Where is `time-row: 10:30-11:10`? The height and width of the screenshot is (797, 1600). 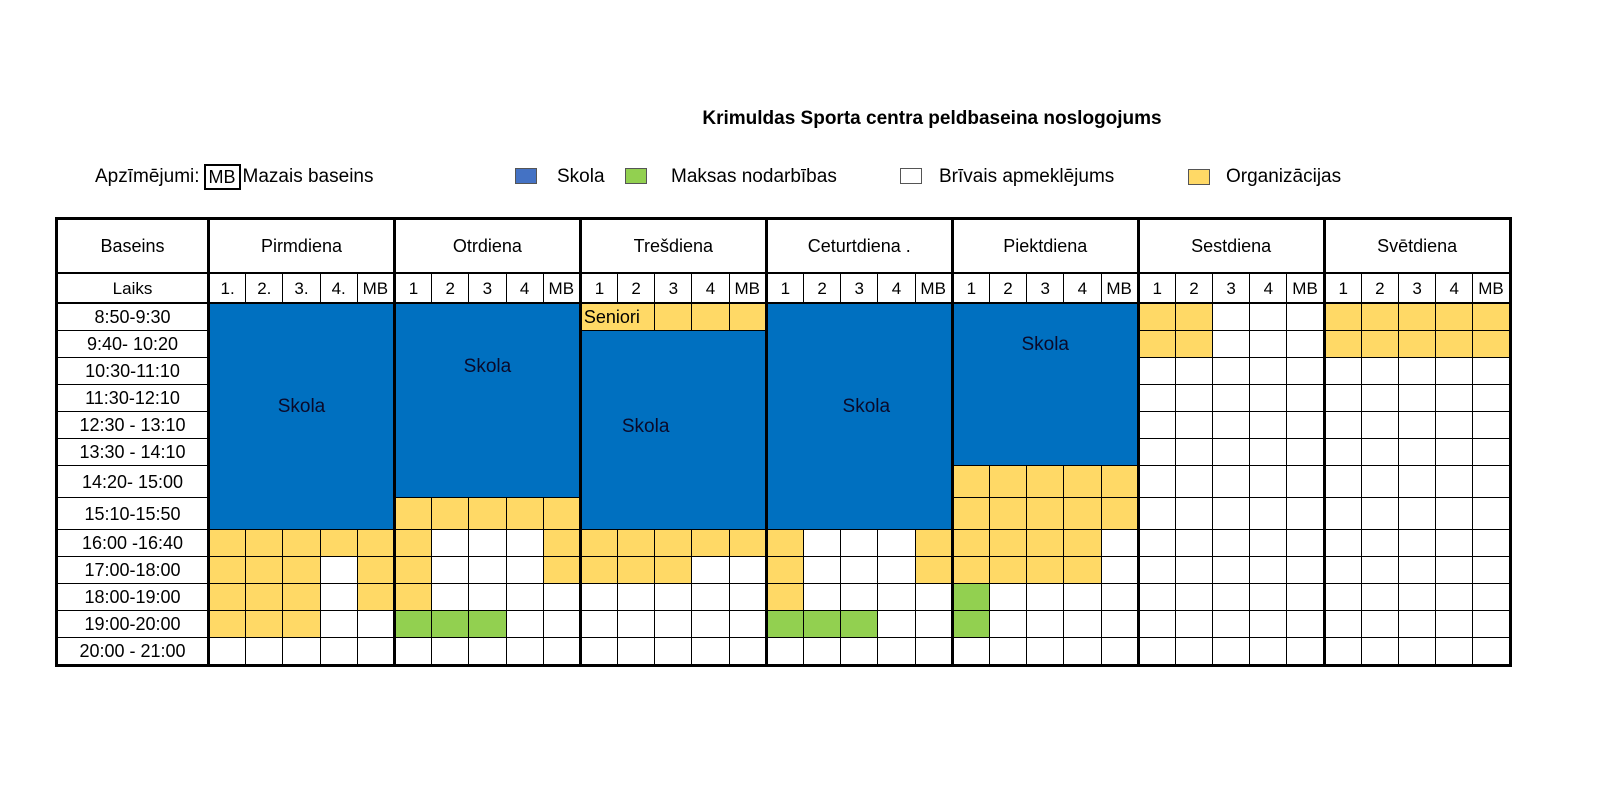
time-row: 10:30-11:10 is located at coordinates (783, 371).